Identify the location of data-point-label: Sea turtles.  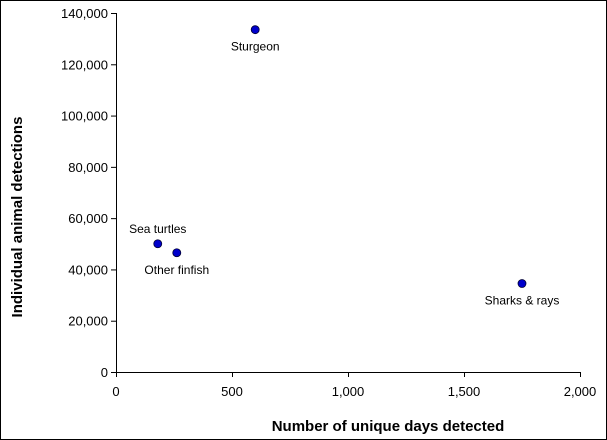
(157, 229).